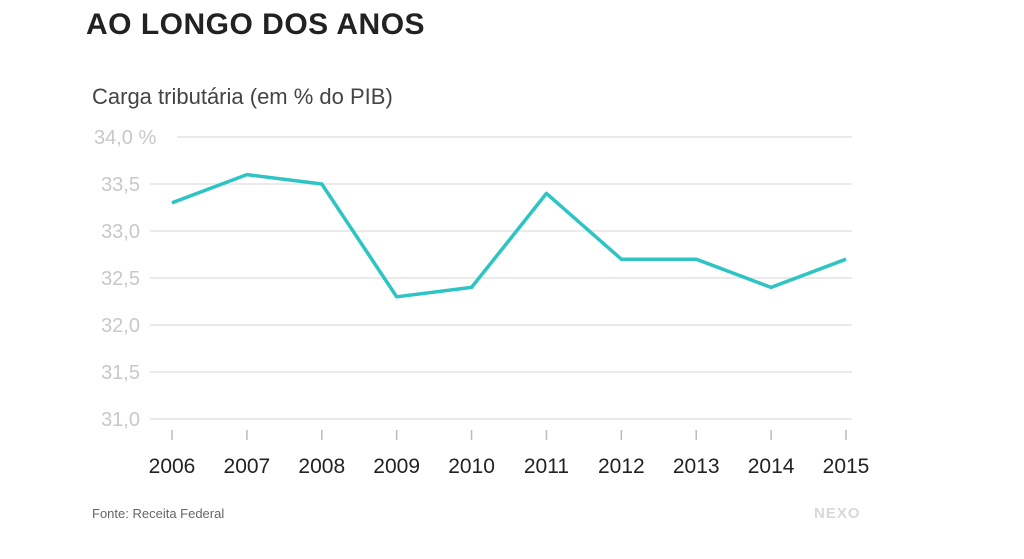 The height and width of the screenshot is (559, 1024). Describe the element at coordinates (120, 279) in the screenshot. I see `y-tick-label: 32,5` at that location.